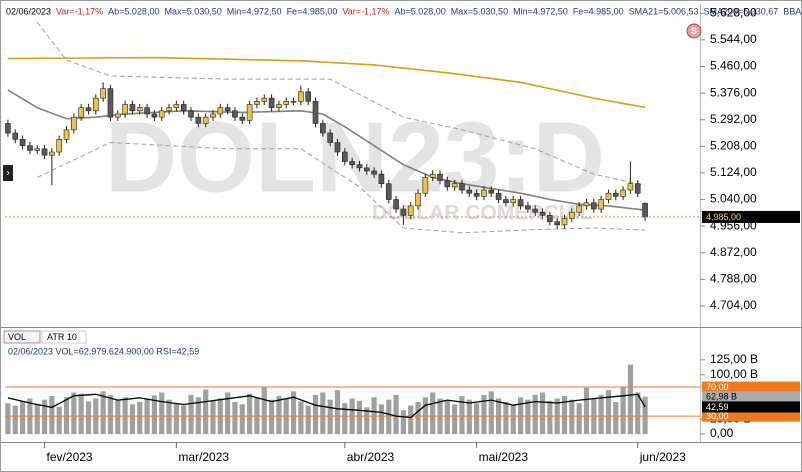 The height and width of the screenshot is (472, 802). What do you see at coordinates (312, 11) in the screenshot?
I see `header-item: Fe=4.985,00` at bounding box center [312, 11].